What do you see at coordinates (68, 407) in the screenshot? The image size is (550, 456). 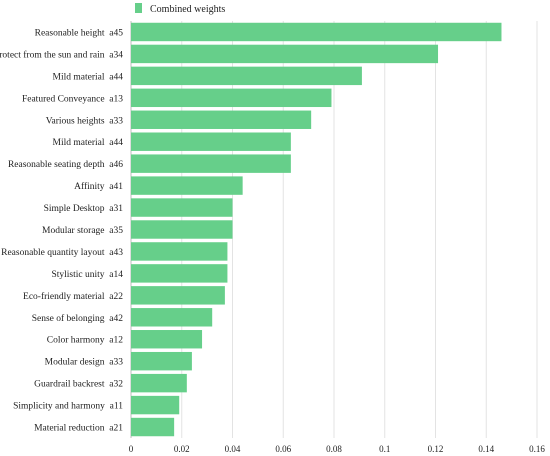 I see `category-label: Simplicity and harmony a11` at bounding box center [68, 407].